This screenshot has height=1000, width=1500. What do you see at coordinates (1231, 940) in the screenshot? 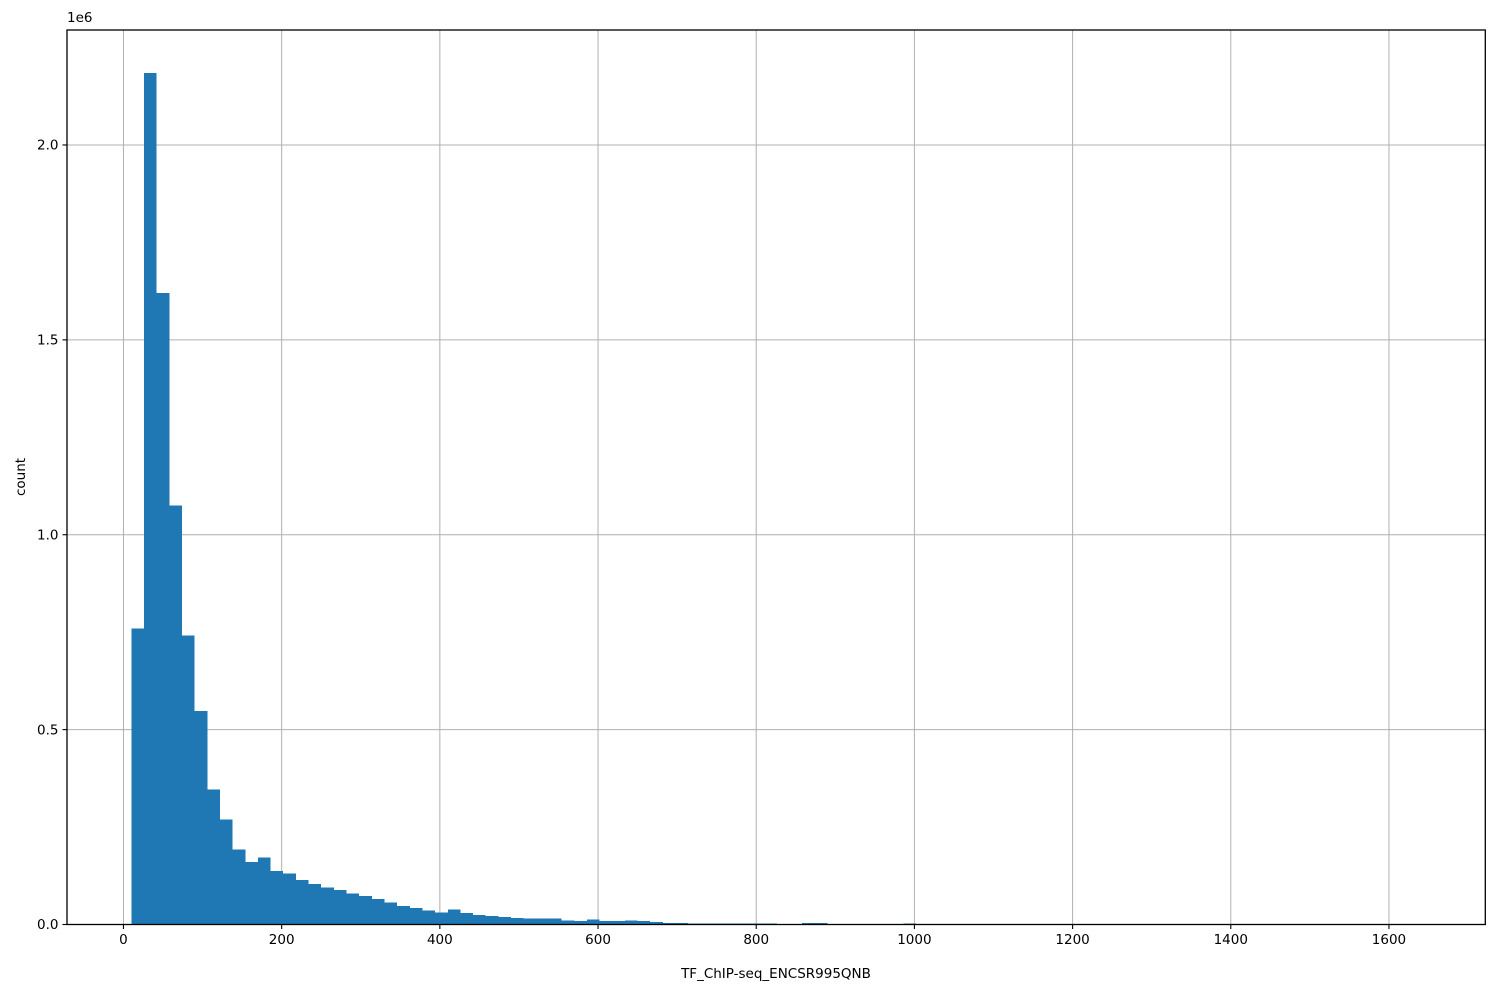
I see `x-tick-label: 1400` at bounding box center [1231, 940].